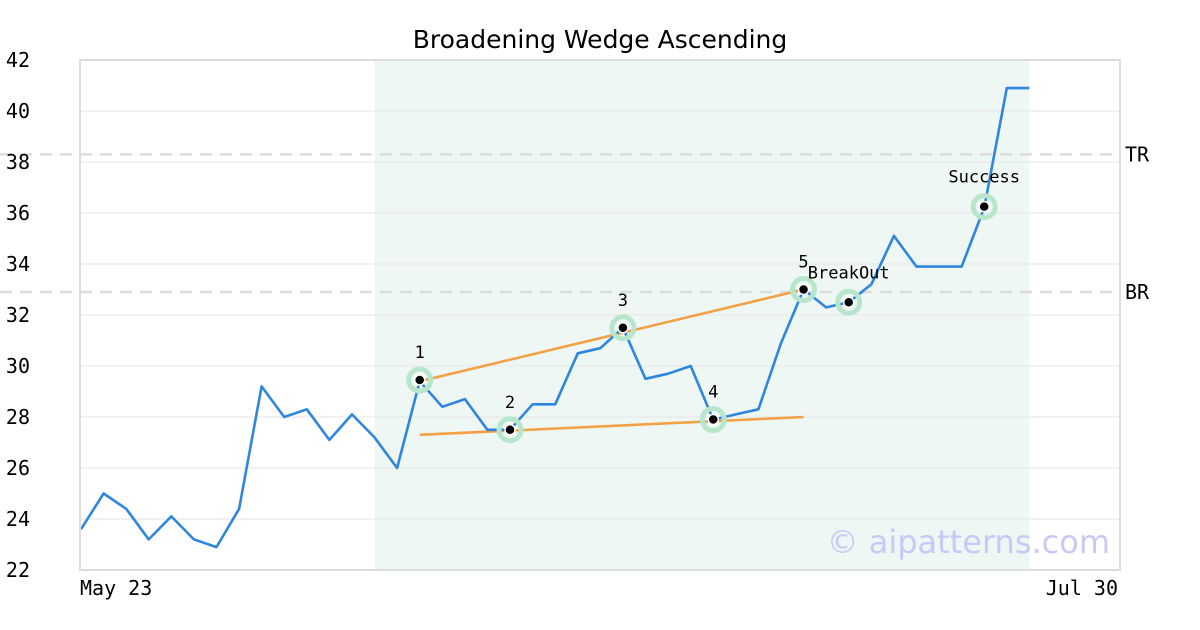 Image resolution: width=1200 pixels, height=630 pixels. I want to click on upper-trendline, so click(611, 335).